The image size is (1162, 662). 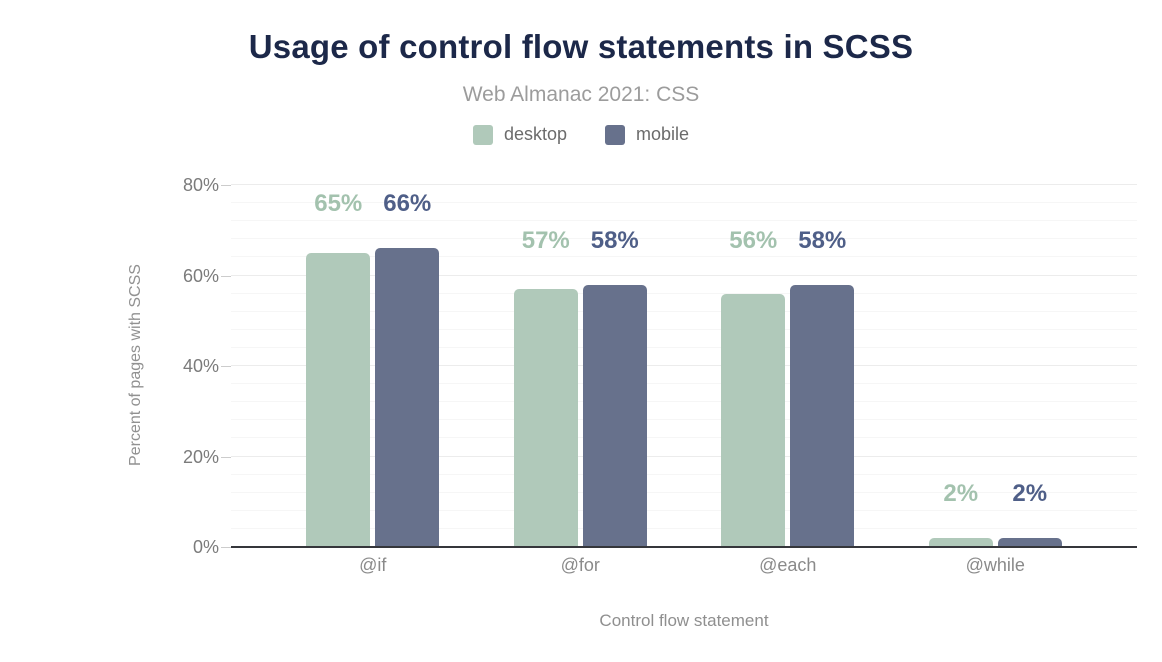 What do you see at coordinates (614, 415) in the screenshot?
I see `bar-mobile-for` at bounding box center [614, 415].